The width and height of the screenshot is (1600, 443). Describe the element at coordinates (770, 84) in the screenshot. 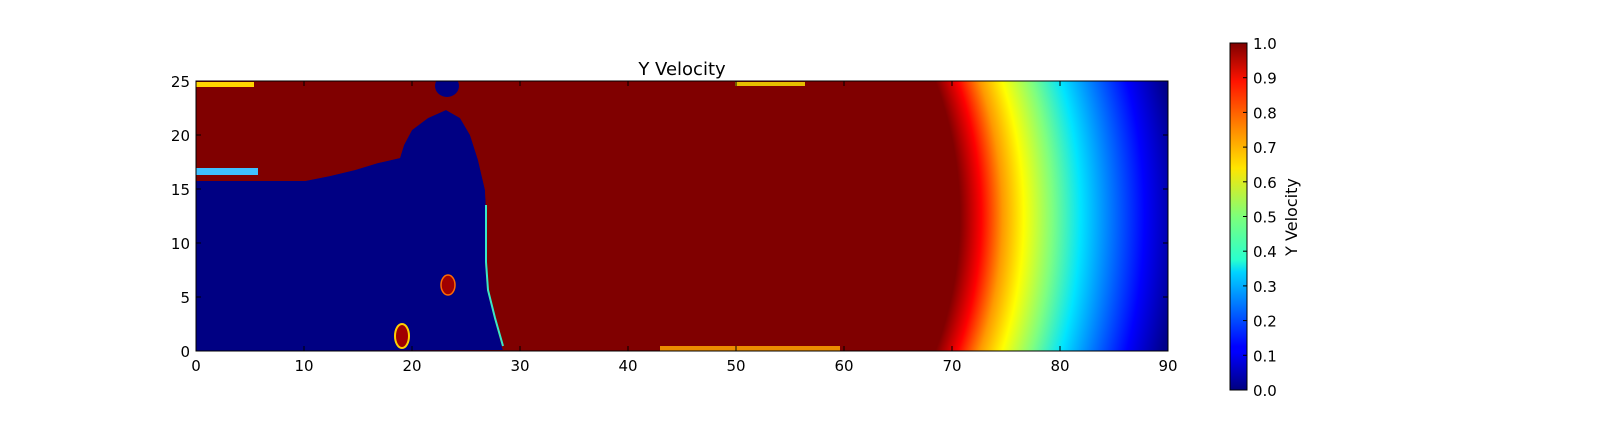

I see `edge-artifact-top` at that location.